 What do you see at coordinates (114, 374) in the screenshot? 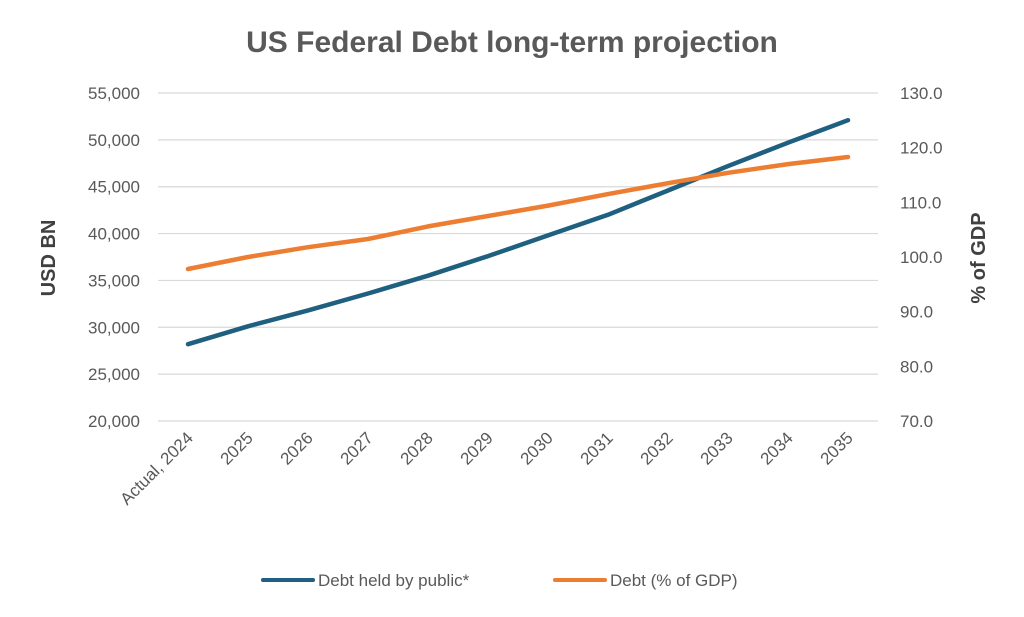
I see `left-tick-label: 25,000` at bounding box center [114, 374].